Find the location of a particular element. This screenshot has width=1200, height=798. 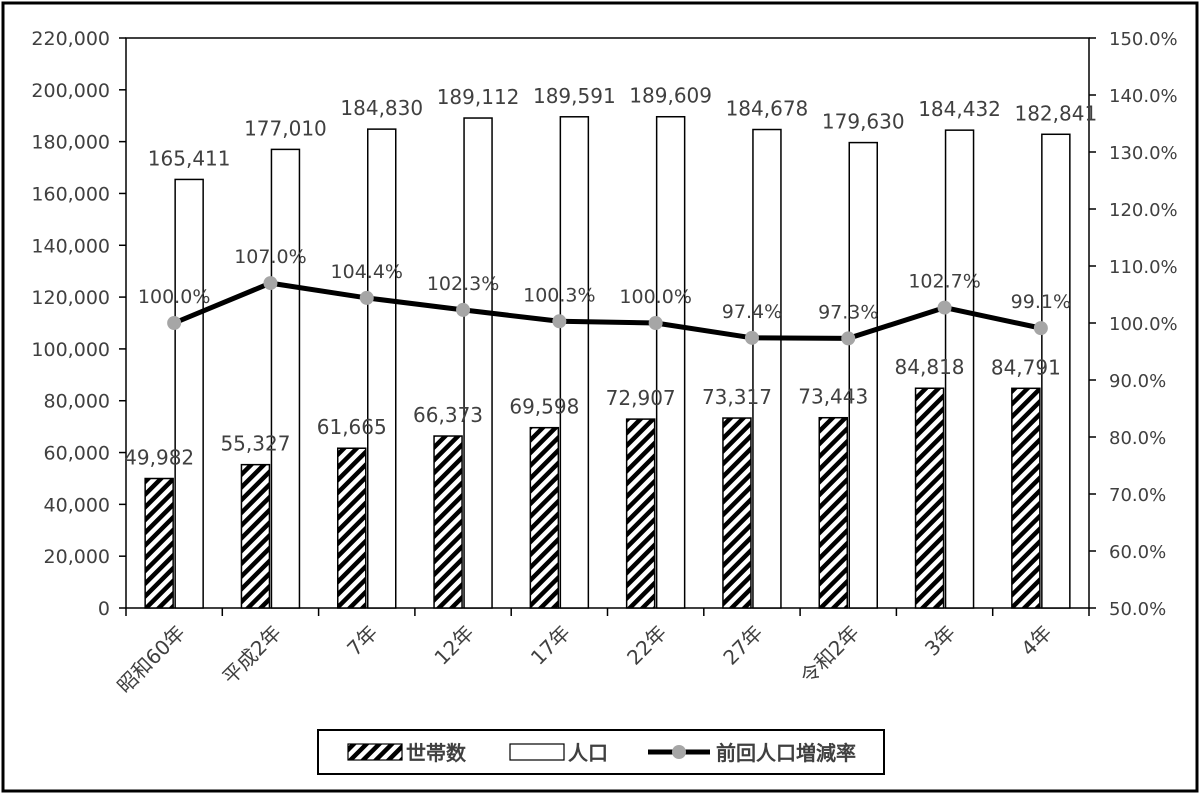

data-label-households: 61,665 is located at coordinates (352, 427).